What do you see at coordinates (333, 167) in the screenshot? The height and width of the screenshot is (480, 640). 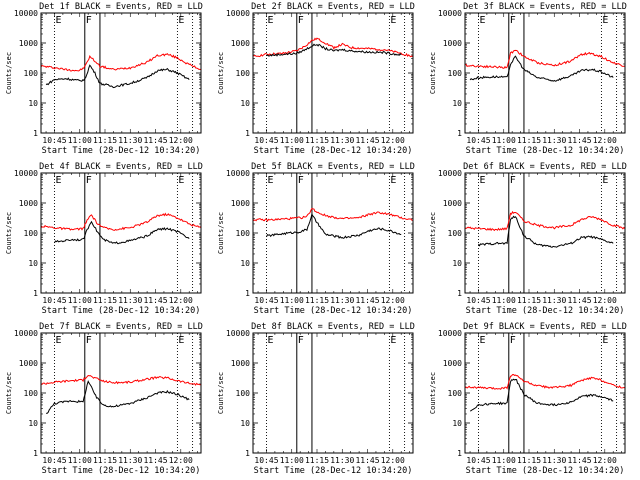 I see `panel-title: Det 5f BLACK = Events, RED = LLD` at bounding box center [333, 167].